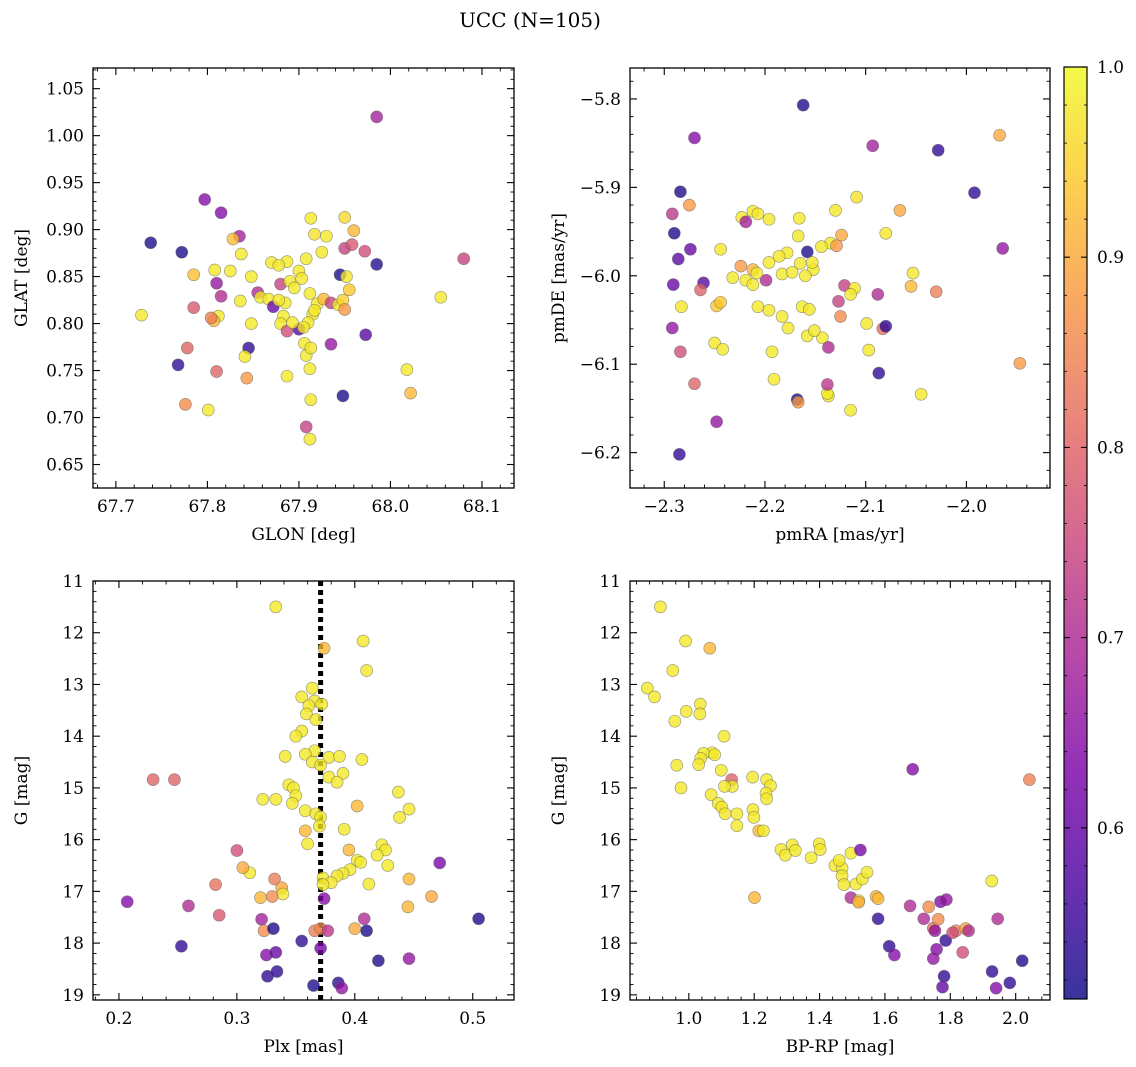 Image resolution: width=1136 pixels, height=1067 pixels. I want to click on x-tick-label: 67.7, so click(116, 507).